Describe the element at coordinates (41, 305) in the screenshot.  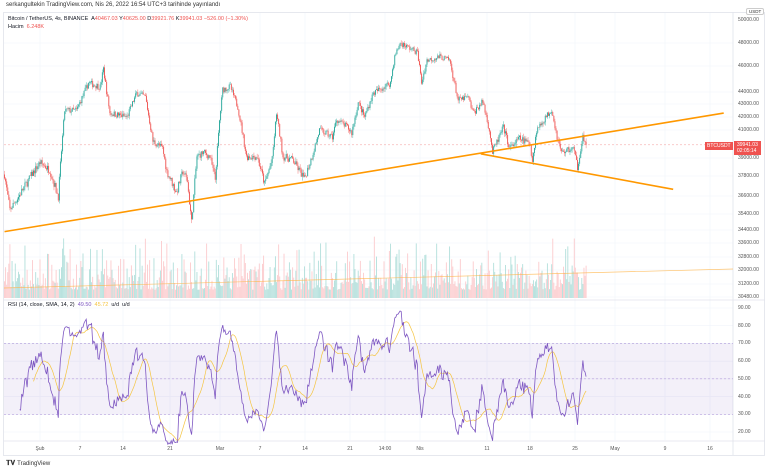
I see `rsi-label: RSI (14, close, SMA, 14, 2)` at that location.